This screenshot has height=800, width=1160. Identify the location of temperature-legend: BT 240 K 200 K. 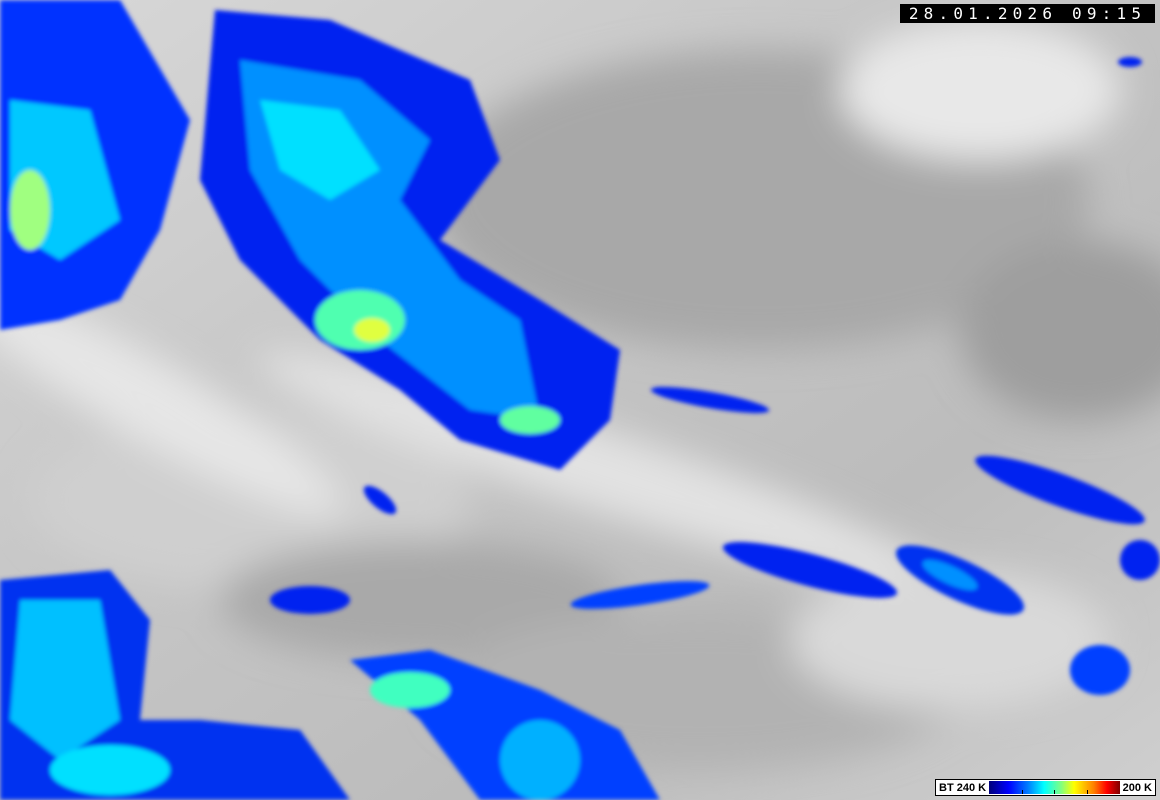
(1045, 787).